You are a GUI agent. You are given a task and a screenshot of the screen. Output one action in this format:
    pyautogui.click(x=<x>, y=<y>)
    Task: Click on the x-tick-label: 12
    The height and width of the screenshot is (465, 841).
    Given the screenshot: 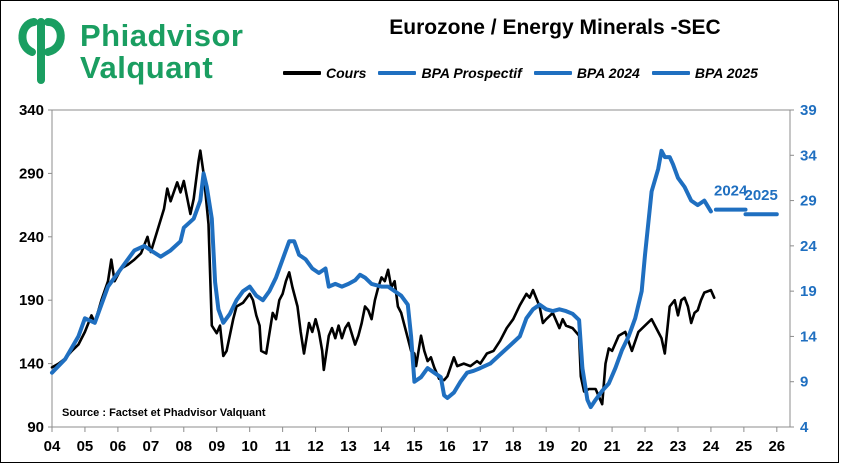 What is the action you would take?
    pyautogui.click(x=315, y=446)
    